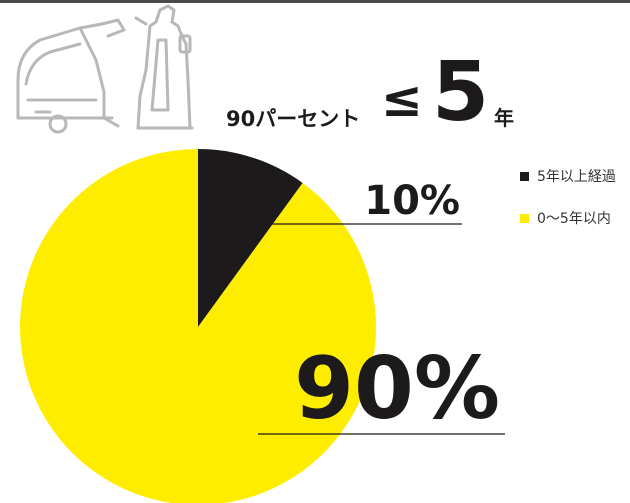  I want to click on upright-vacuum-icon, so click(164, 67).